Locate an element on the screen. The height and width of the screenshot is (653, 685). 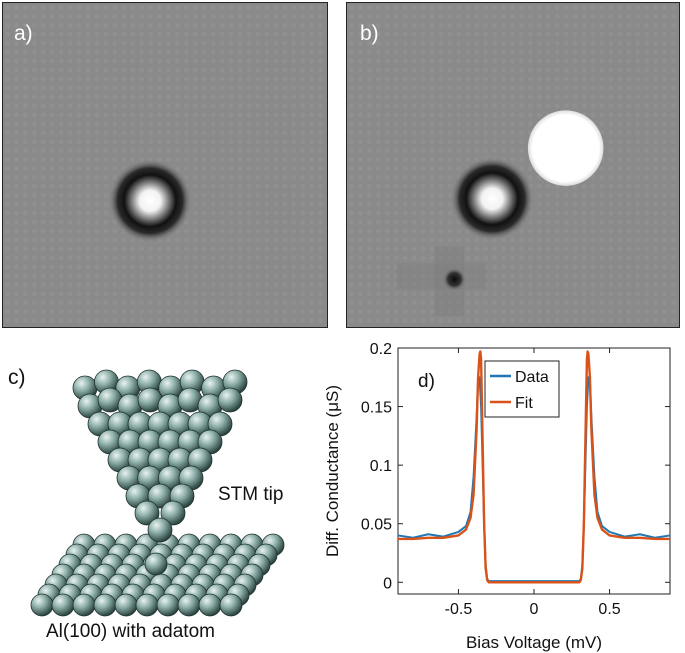
adatom-a is located at coordinates (150, 201).